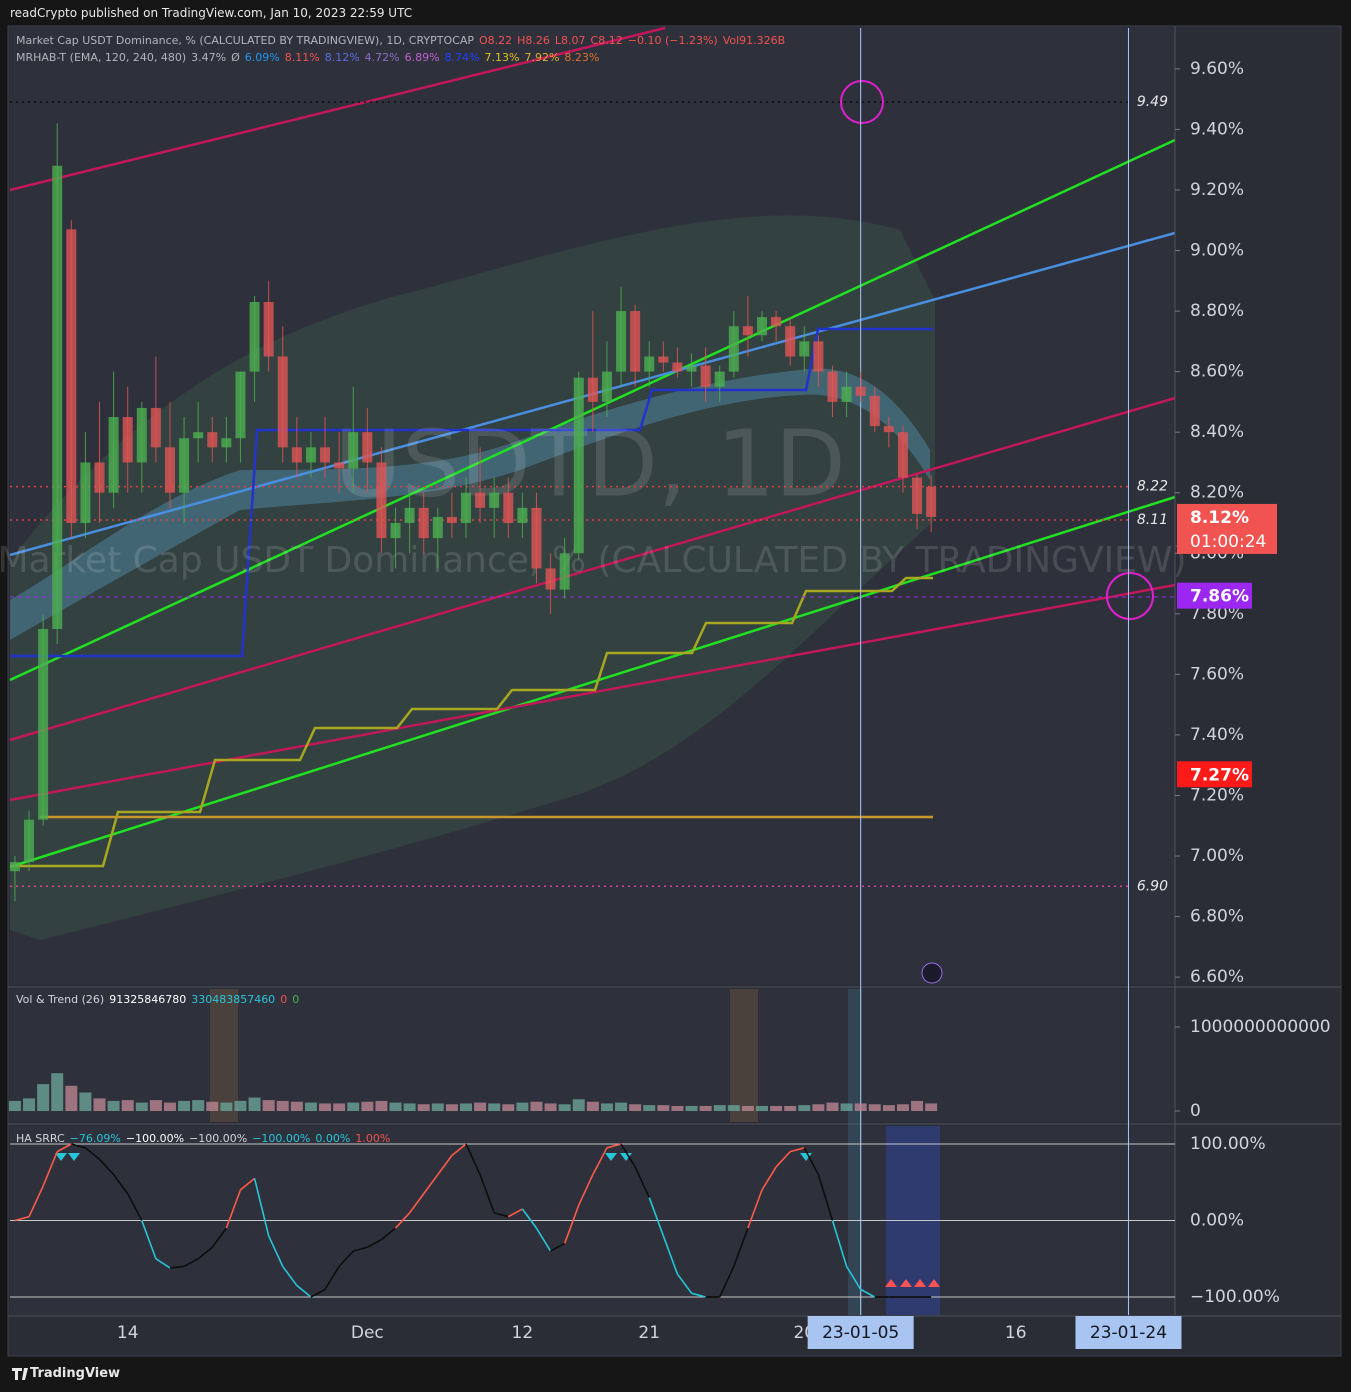 This screenshot has width=1351, height=1392. I want to click on ohlc-value: O8.22, so click(496, 40).